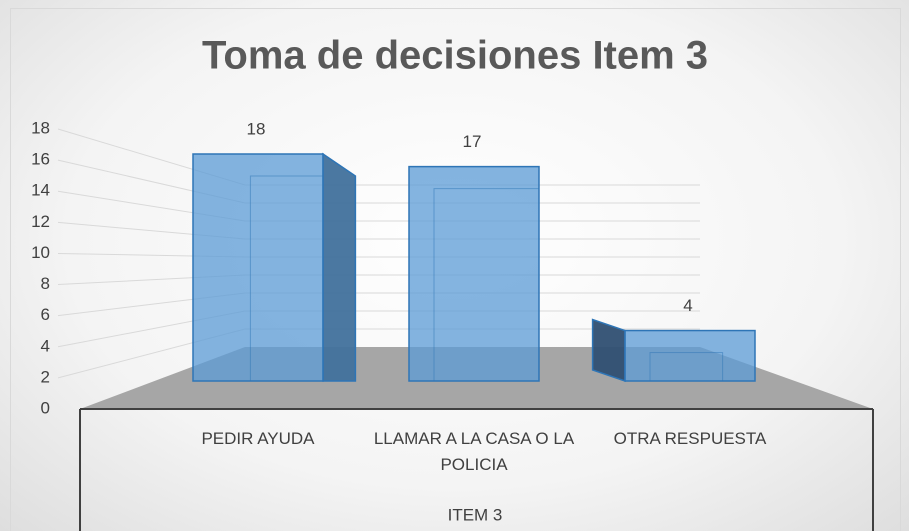  Describe the element at coordinates (40, 252) in the screenshot. I see `y-tick-label: 10` at that location.